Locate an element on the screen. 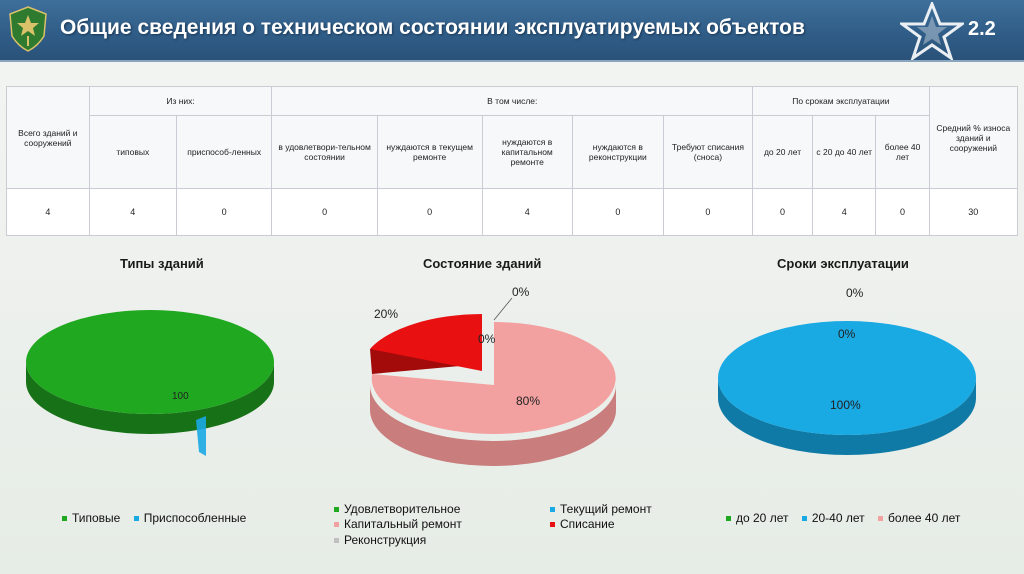 This screenshot has width=1024, height=574. legend-types: Типовые Приспособленные is located at coordinates (159, 518).